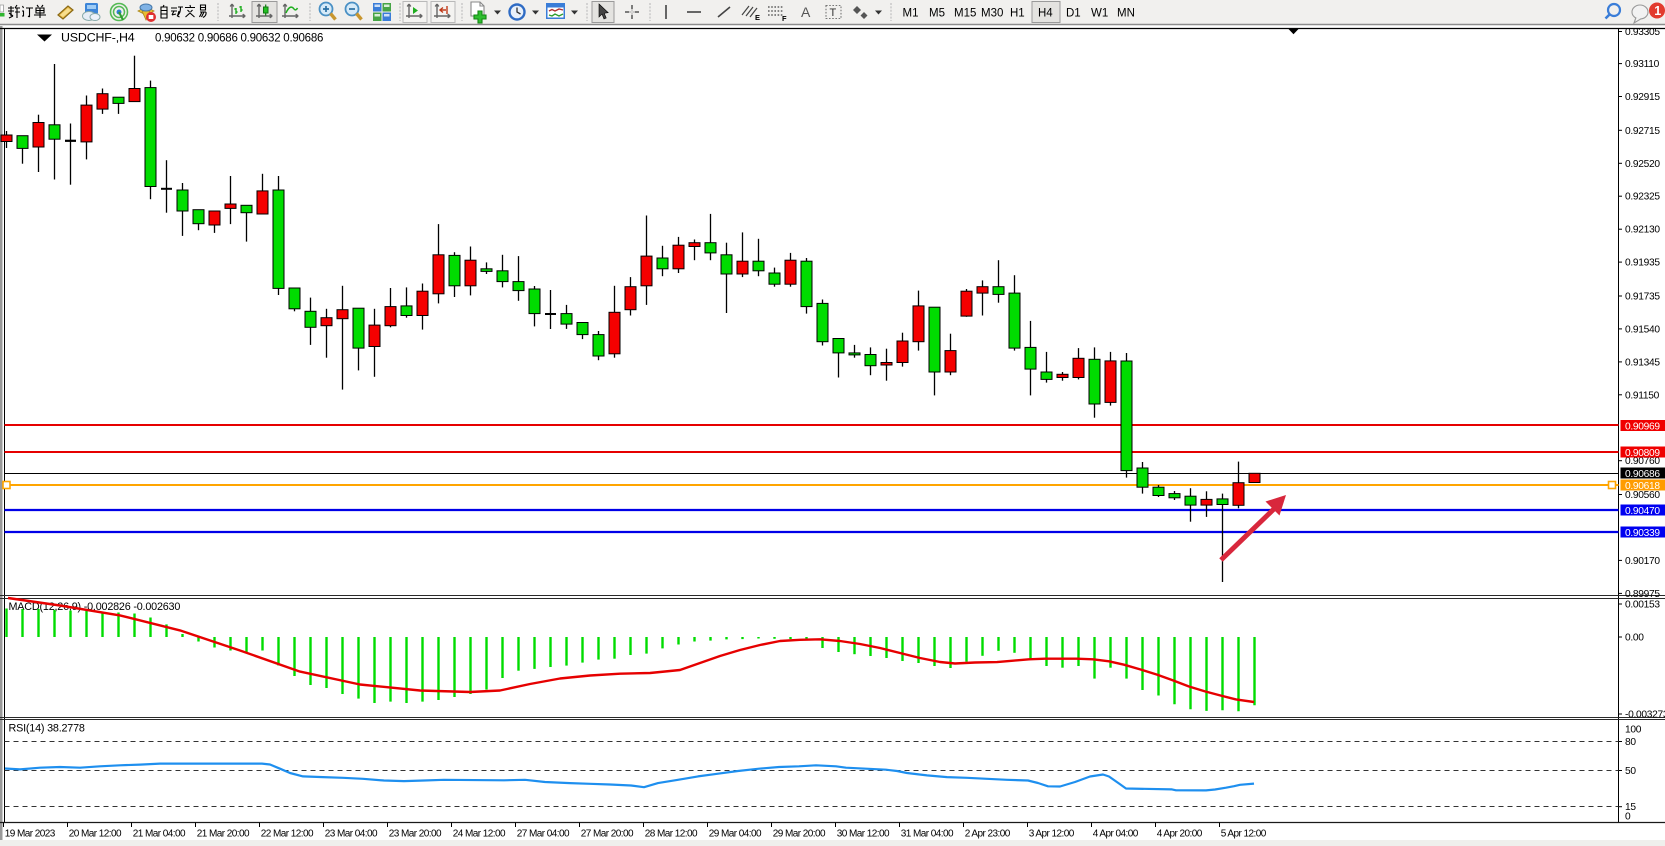  What do you see at coordinates (1642, 297) in the screenshot?
I see `svg-text: 0.91735` at bounding box center [1642, 297].